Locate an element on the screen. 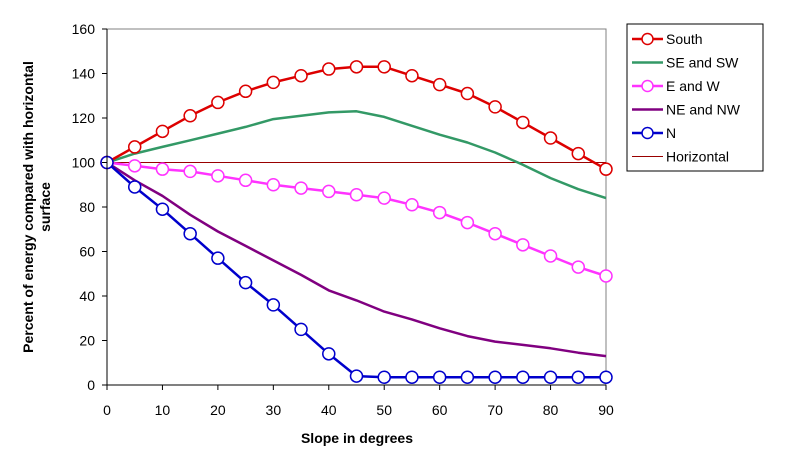  legend-marker-n is located at coordinates (647, 133).